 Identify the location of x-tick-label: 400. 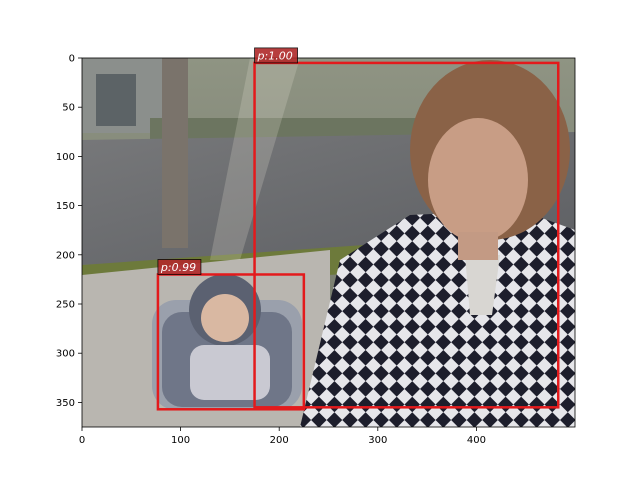
(476, 440).